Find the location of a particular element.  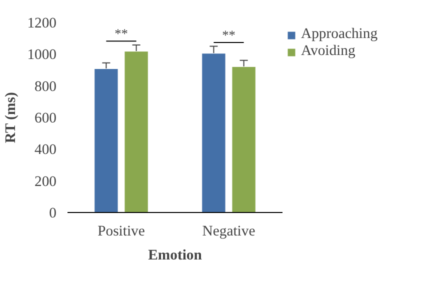

x-axis-title: Emotion is located at coordinates (175, 256).